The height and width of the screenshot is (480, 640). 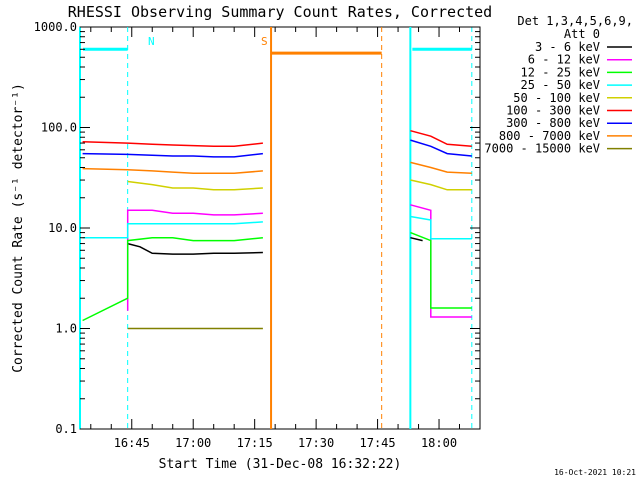 What do you see at coordinates (439, 443) in the screenshot?
I see `x-tick-label: 18:00` at bounding box center [439, 443].